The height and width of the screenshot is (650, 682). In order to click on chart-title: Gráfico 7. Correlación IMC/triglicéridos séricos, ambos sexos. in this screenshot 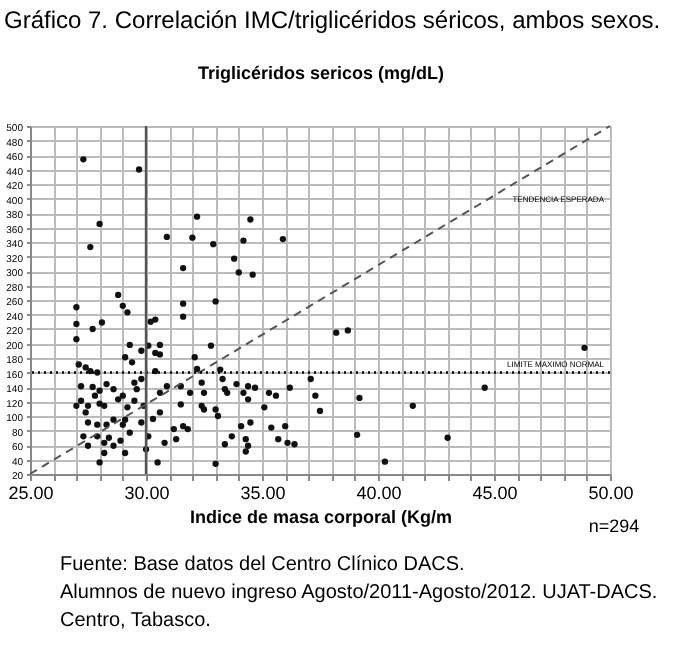, I will do `click(332, 20)`.